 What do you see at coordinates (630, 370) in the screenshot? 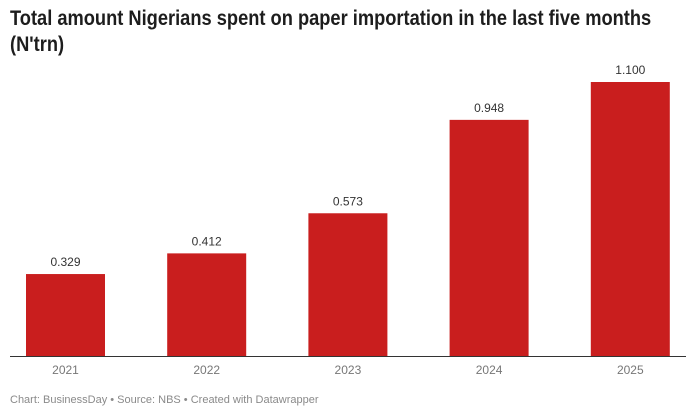
I see `x-tick-label: 2025` at bounding box center [630, 370].